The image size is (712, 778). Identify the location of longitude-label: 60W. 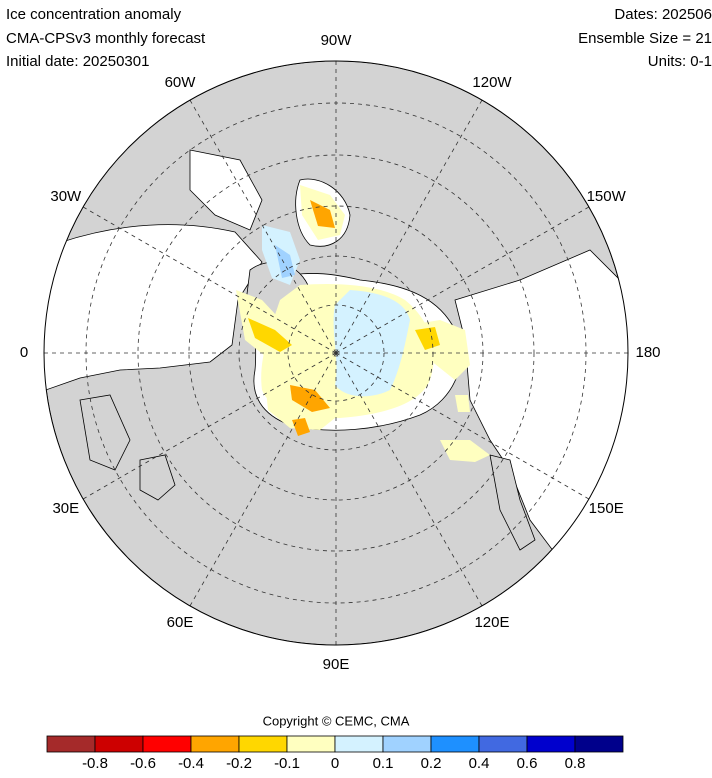
(181, 82).